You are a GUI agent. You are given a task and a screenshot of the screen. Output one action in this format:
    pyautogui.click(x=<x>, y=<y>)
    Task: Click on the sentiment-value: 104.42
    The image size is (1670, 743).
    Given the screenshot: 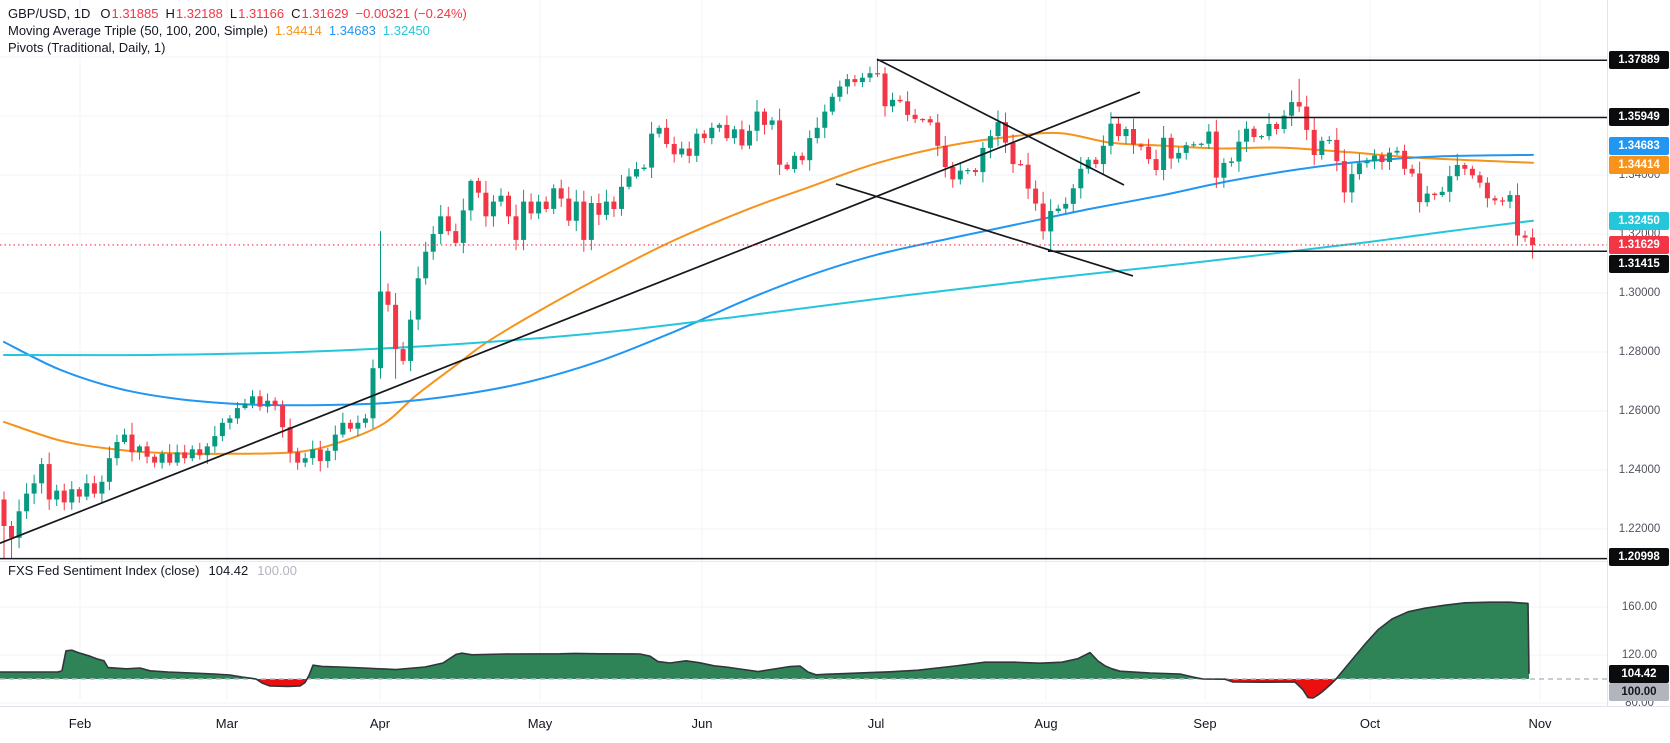 What is the action you would take?
    pyautogui.click(x=228, y=570)
    